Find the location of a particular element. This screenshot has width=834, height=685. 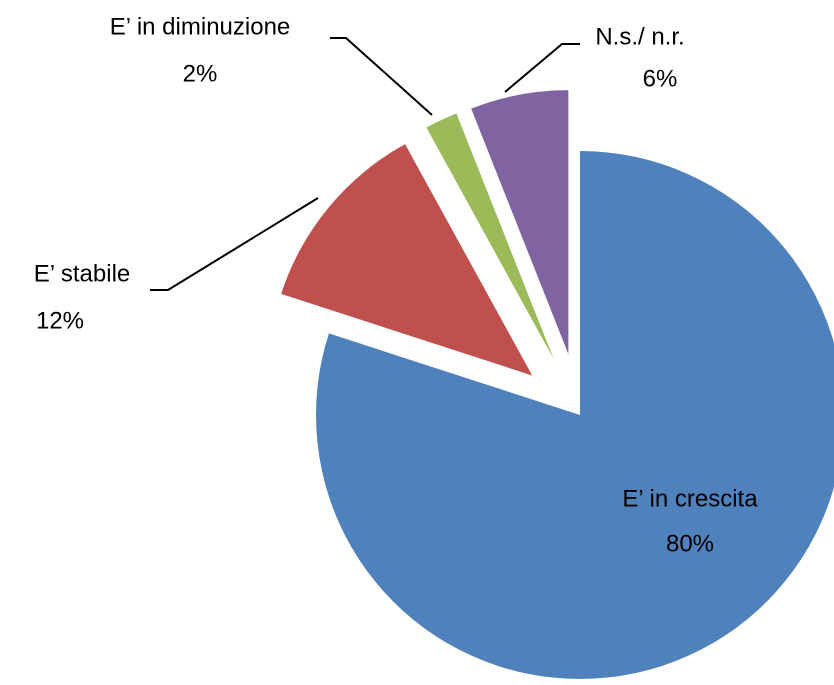

slice-value-label: 6% is located at coordinates (660, 78).